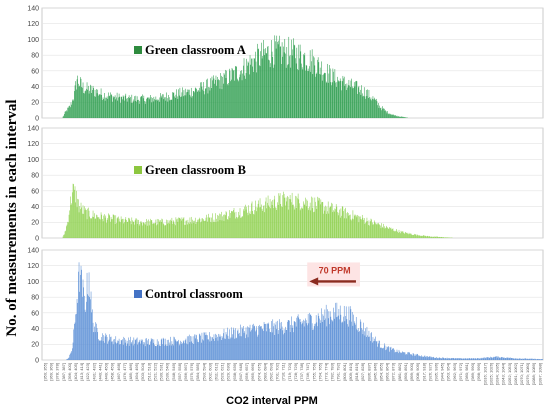 This screenshot has height=412, width=550. I want to click on x-tick-label: [971; 972], so click(460, 372).